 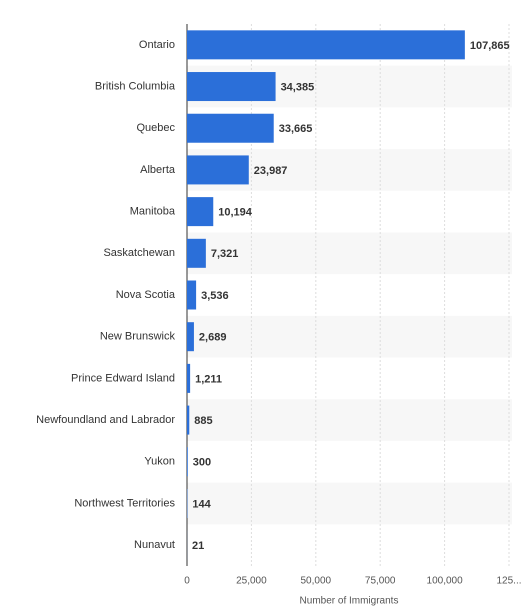 What do you see at coordinates (198, 546) in the screenshot?
I see `value-label: 21` at bounding box center [198, 546].